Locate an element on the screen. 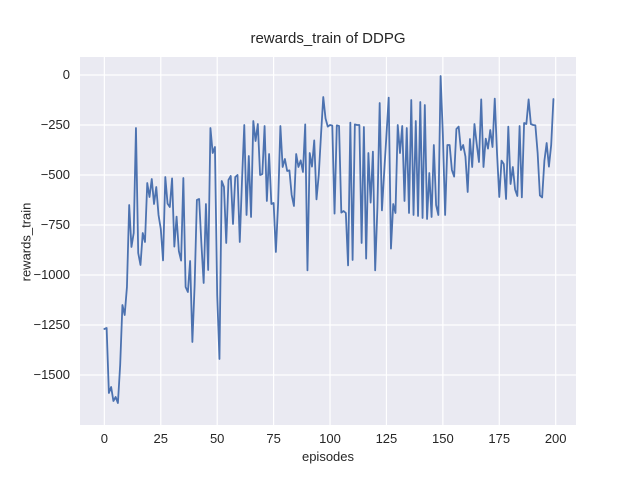 The width and height of the screenshot is (640, 480). y-tick-label: 0 is located at coordinates (66, 74).